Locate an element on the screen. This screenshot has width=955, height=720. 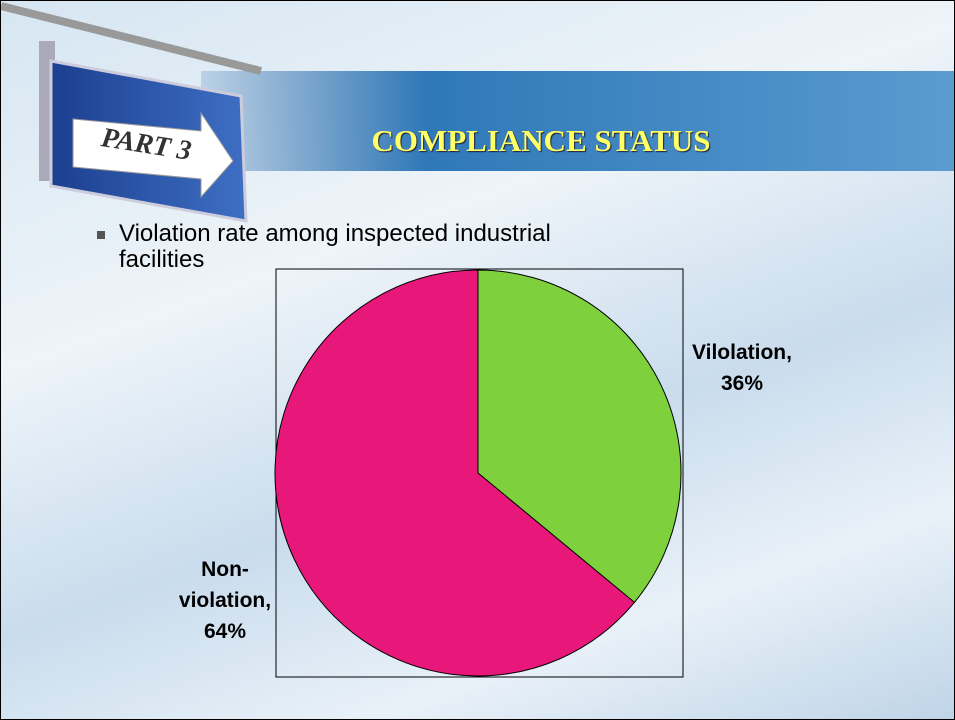
pie-slice is located at coordinates (579, 436).